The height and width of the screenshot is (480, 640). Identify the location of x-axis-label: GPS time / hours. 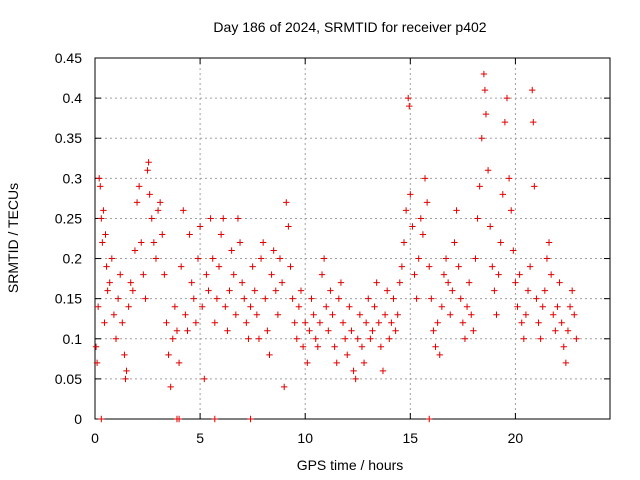
(350, 465).